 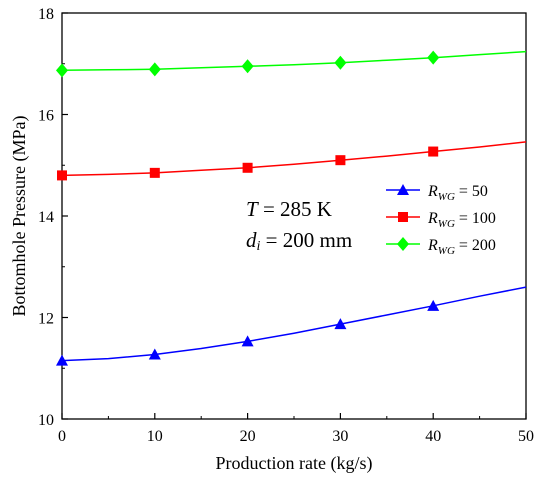 What do you see at coordinates (340, 436) in the screenshot?
I see `x-tick-label: 30` at bounding box center [340, 436].